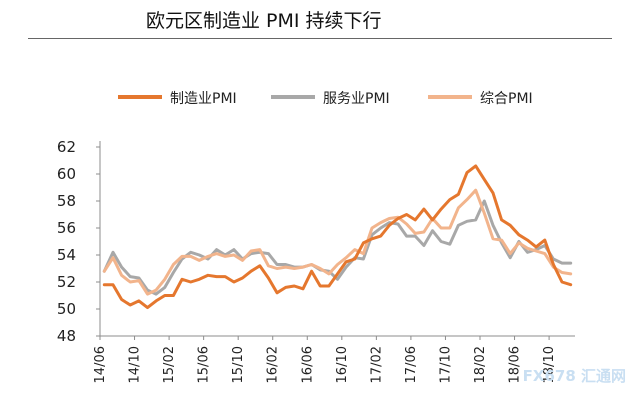 The image size is (640, 400). I want to click on x-tick-label: 15/10, so click(238, 364).